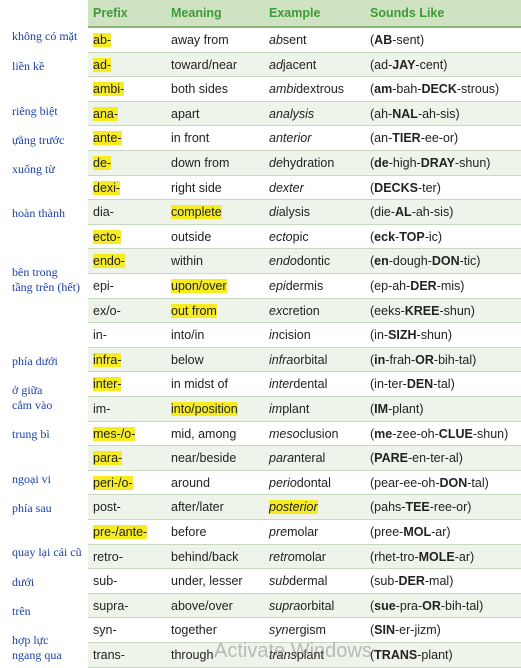  What do you see at coordinates (304, 261) in the screenshot?
I see `table-row: endo-within endodontic (en-dough-DON-tic)` at bounding box center [304, 261].